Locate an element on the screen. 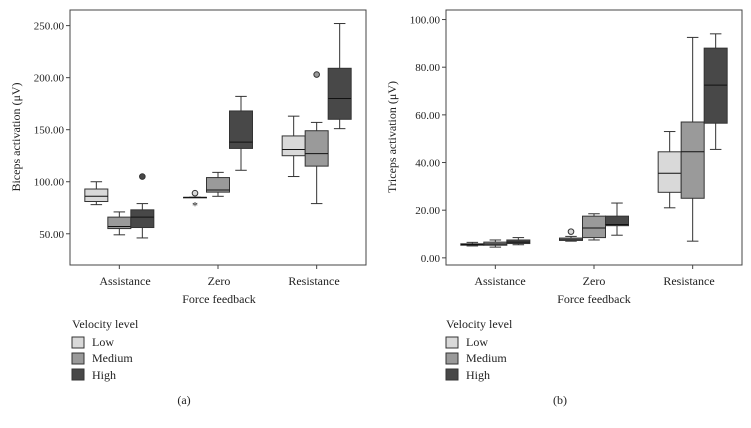 This screenshot has height=428, width=751. box-low-zero: * is located at coordinates (195, 201).